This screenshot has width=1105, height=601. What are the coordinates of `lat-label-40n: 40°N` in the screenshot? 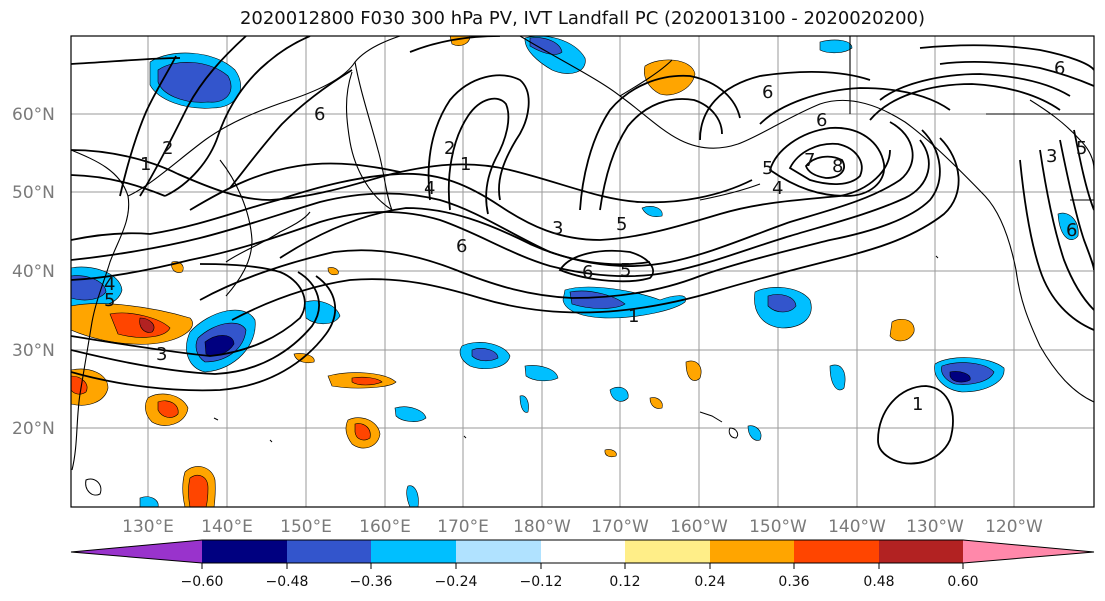 It's located at (33, 272).